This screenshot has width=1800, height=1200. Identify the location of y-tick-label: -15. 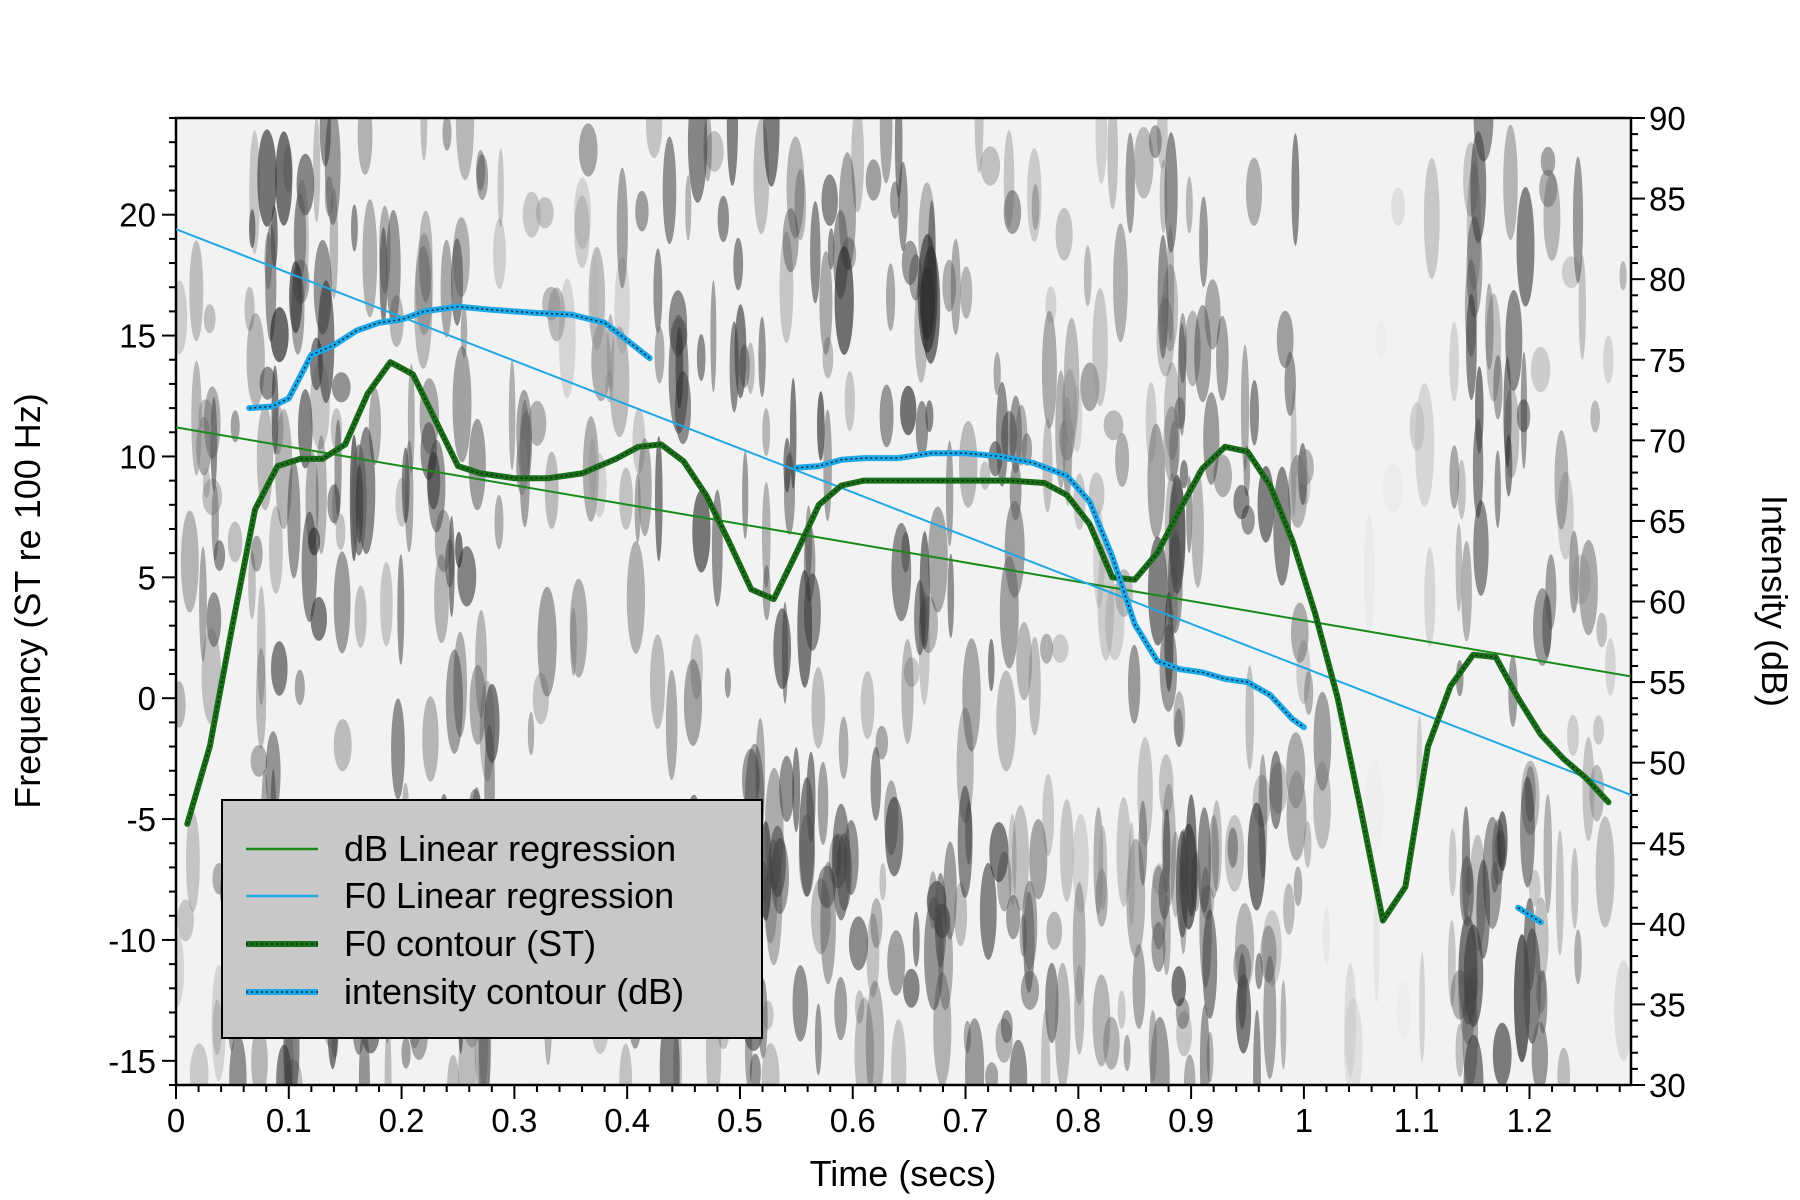
(132, 1061).